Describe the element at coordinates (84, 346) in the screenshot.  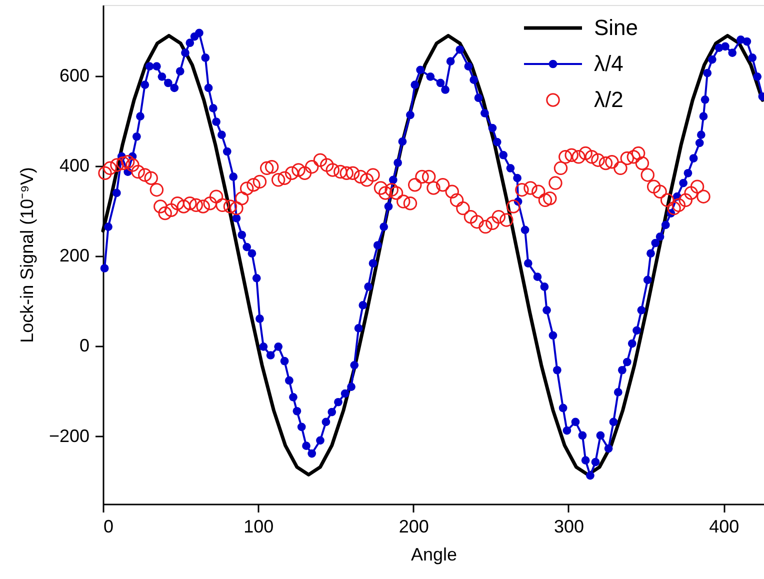
I see `y-tick-label: 0` at that location.